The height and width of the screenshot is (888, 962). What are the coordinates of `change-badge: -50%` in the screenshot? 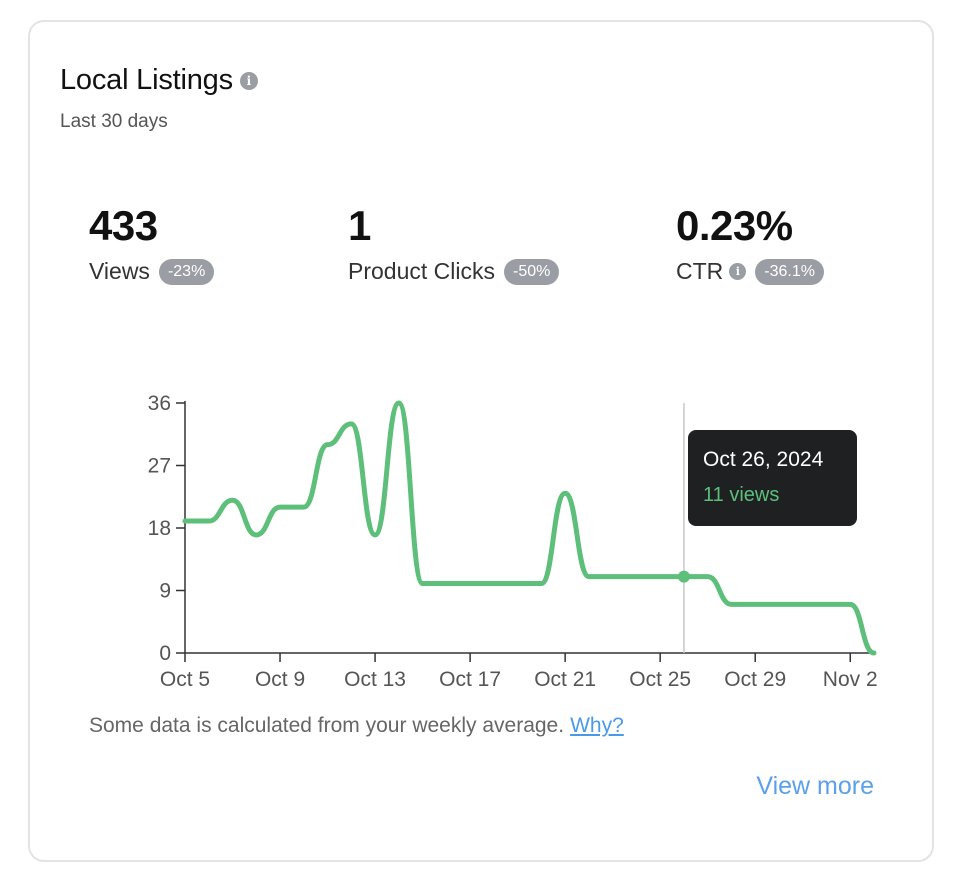 It's located at (531, 271).